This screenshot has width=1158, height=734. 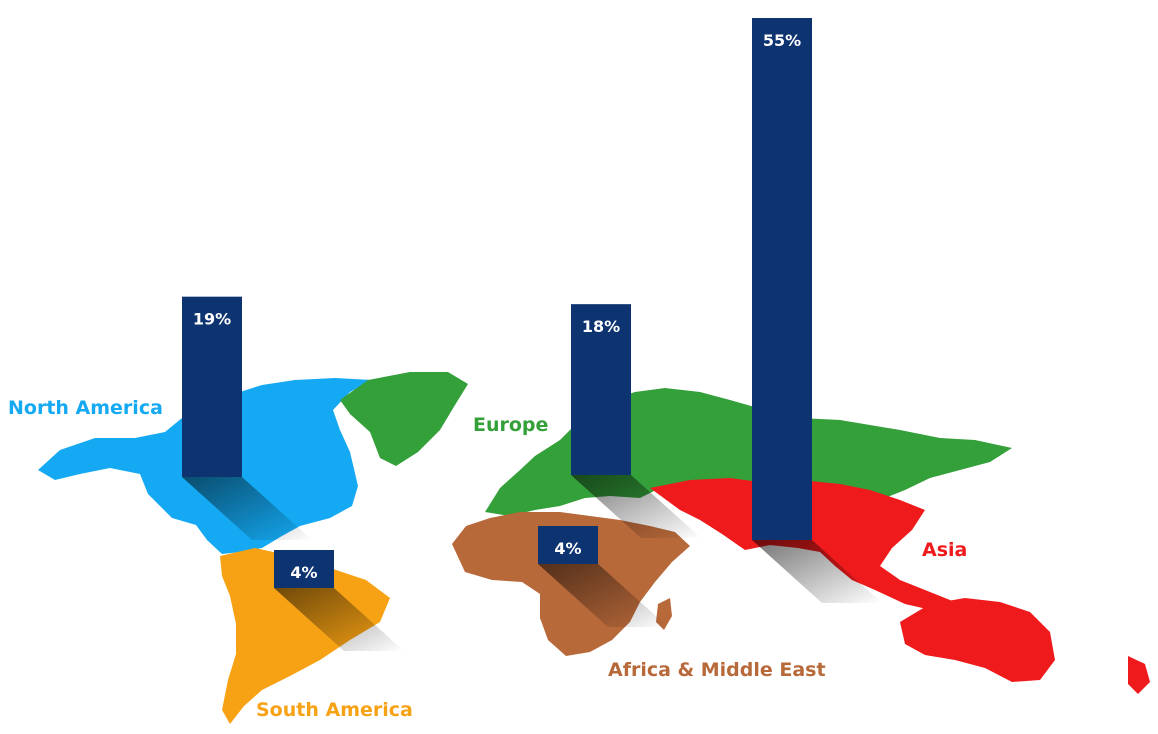 I want to click on region-label: South America, so click(x=334, y=710).